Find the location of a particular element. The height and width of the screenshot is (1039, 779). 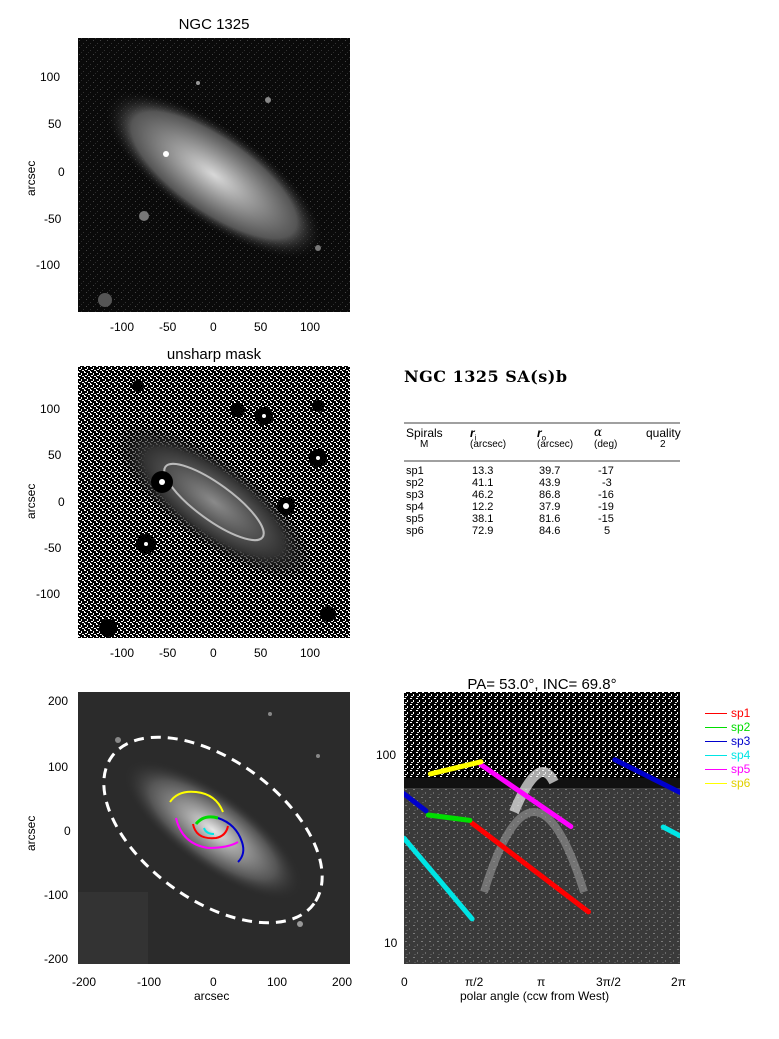

panel3-xtick: 100 is located at coordinates (277, 982).